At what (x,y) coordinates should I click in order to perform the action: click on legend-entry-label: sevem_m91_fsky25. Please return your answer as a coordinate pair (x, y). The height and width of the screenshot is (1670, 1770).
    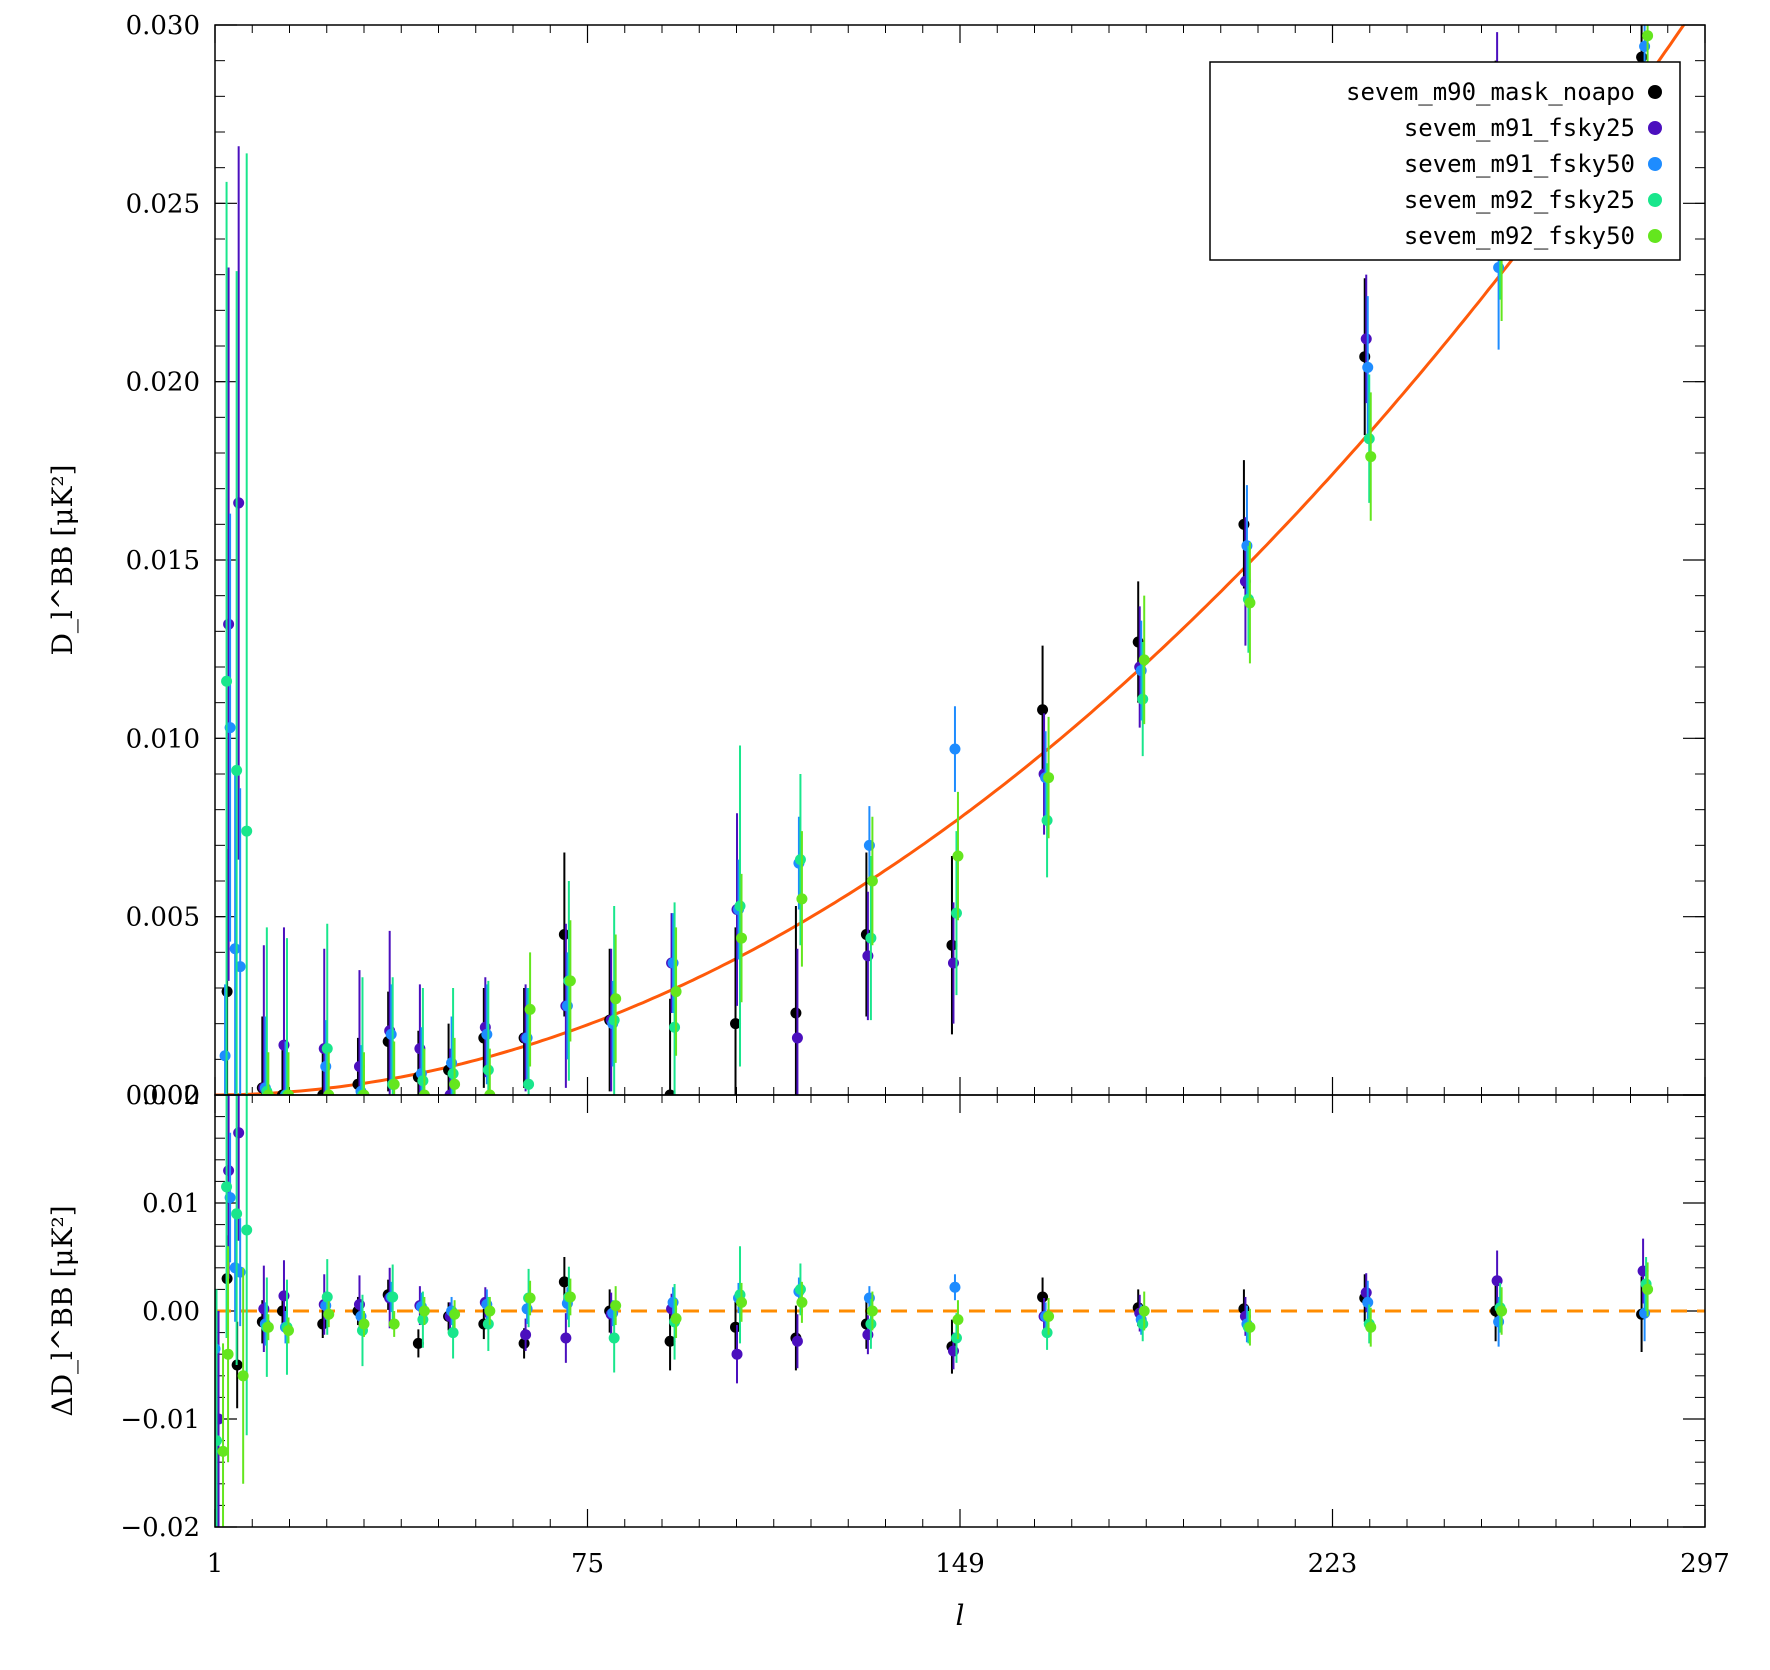
    Looking at the image, I should click on (1519, 128).